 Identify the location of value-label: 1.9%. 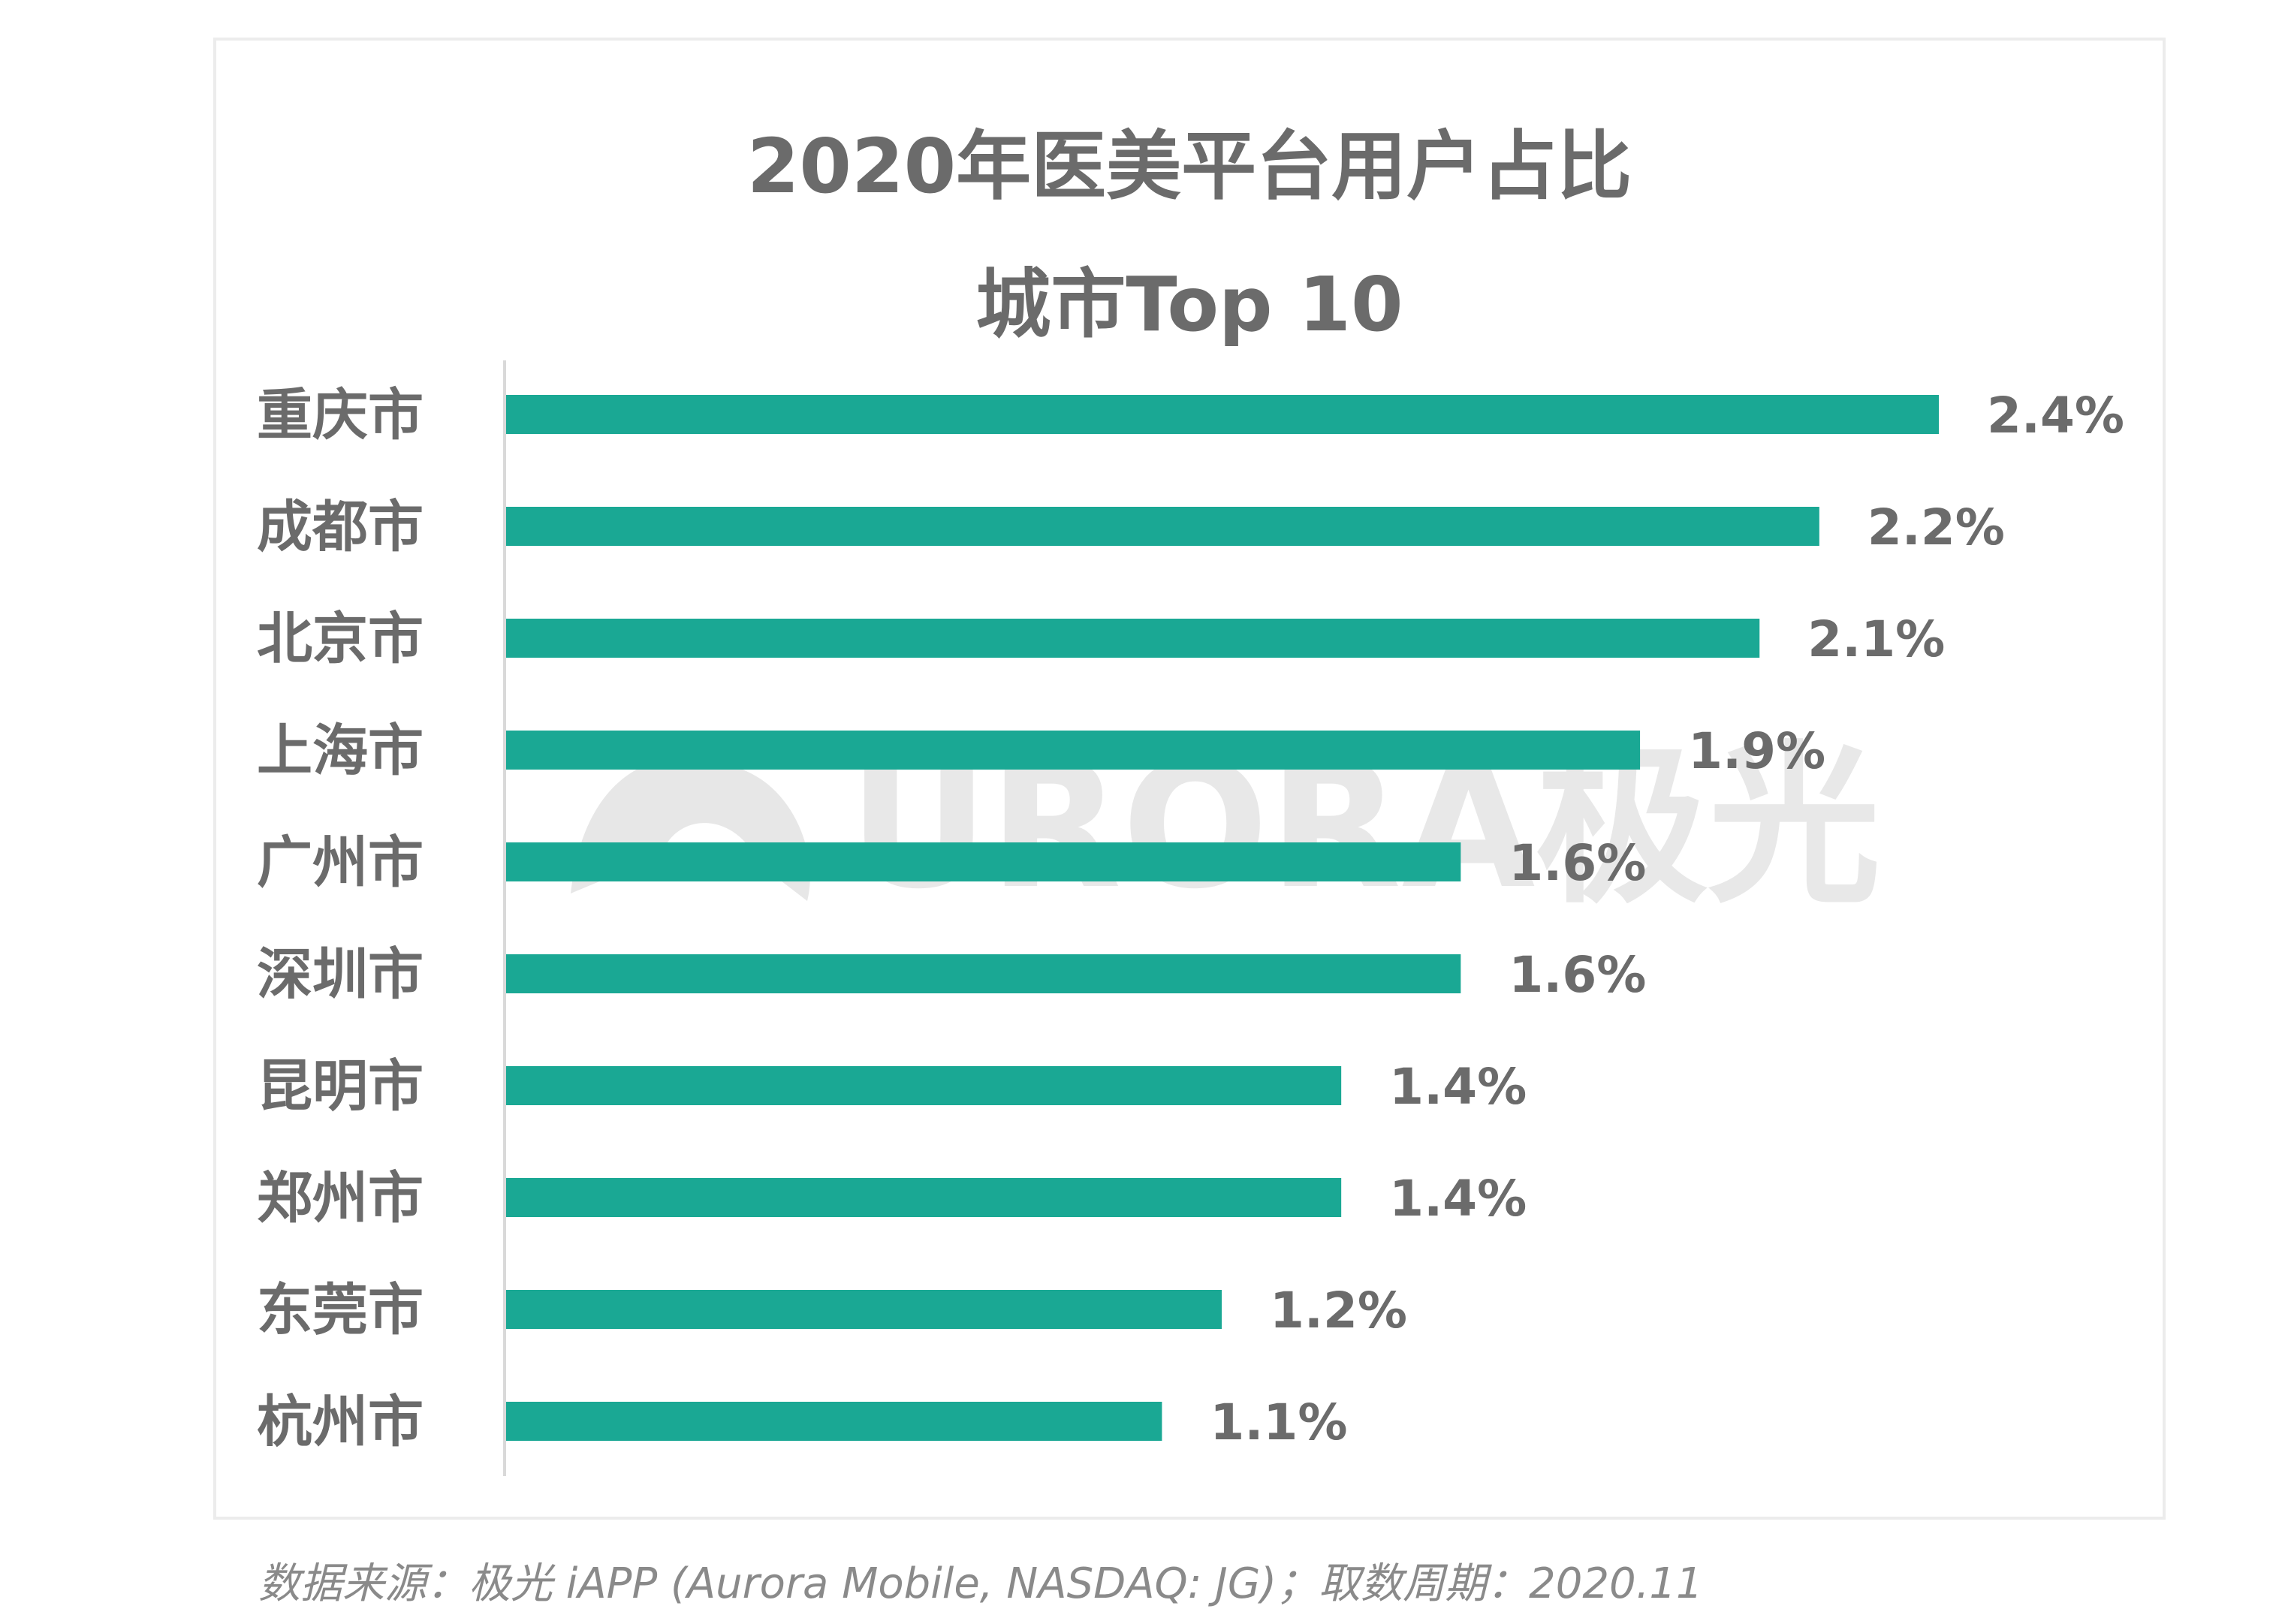
(1756, 751).